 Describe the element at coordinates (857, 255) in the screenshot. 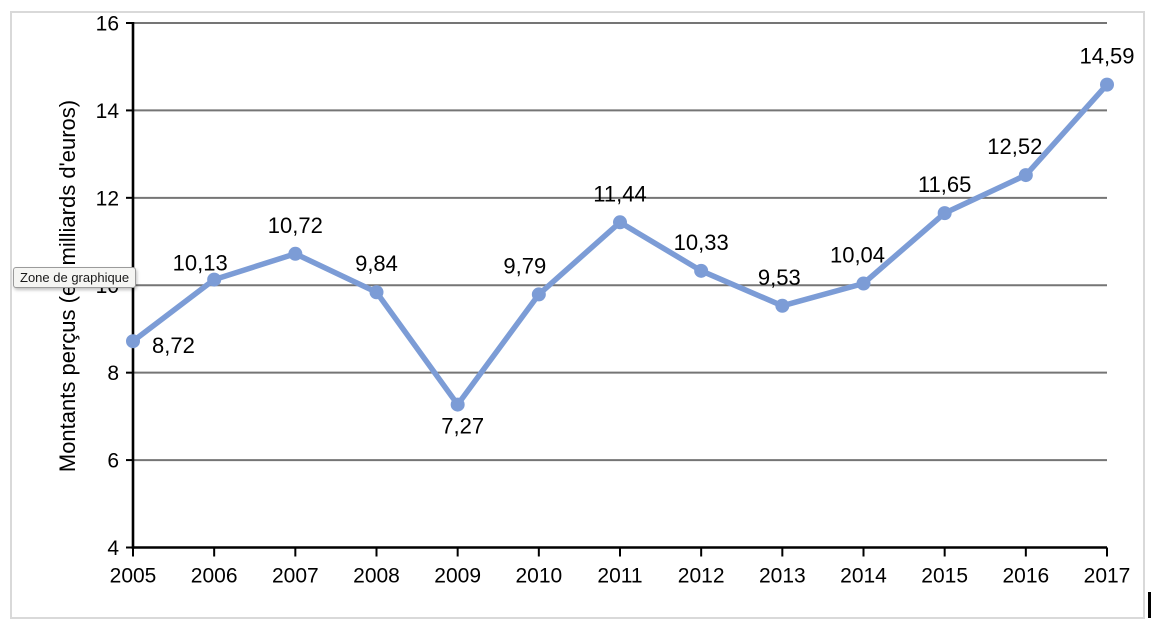

I see `data-label: 10,04` at that location.